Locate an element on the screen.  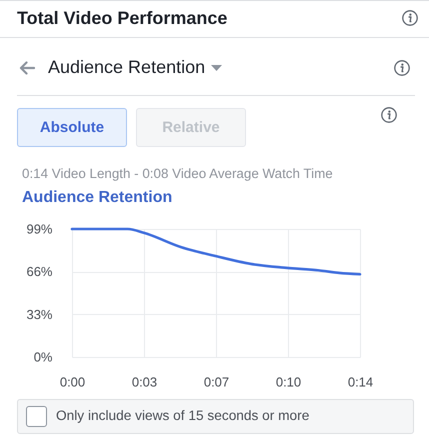
text: Only include views of 15 seconds or more is located at coordinates (183, 415).